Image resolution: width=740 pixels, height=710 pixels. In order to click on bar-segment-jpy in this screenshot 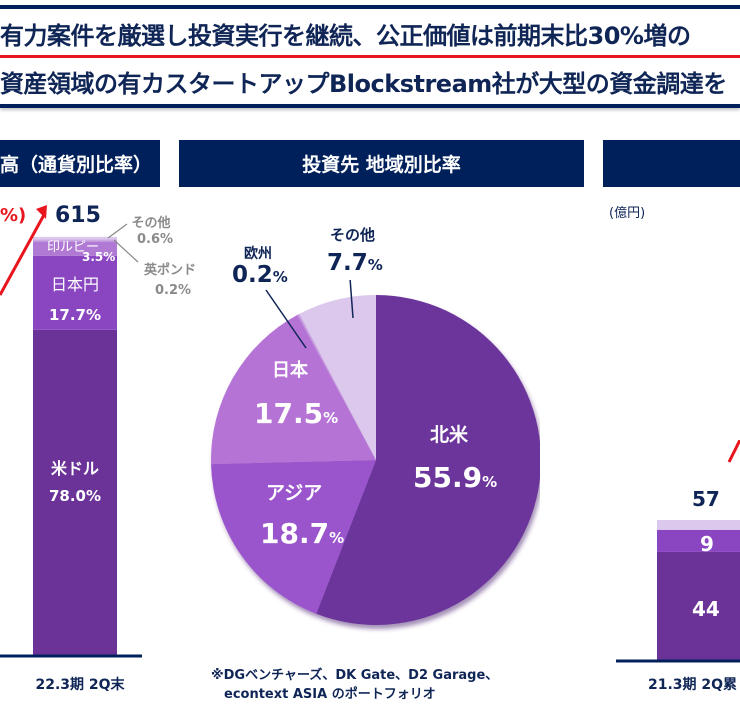, I will do `click(75, 292)`.